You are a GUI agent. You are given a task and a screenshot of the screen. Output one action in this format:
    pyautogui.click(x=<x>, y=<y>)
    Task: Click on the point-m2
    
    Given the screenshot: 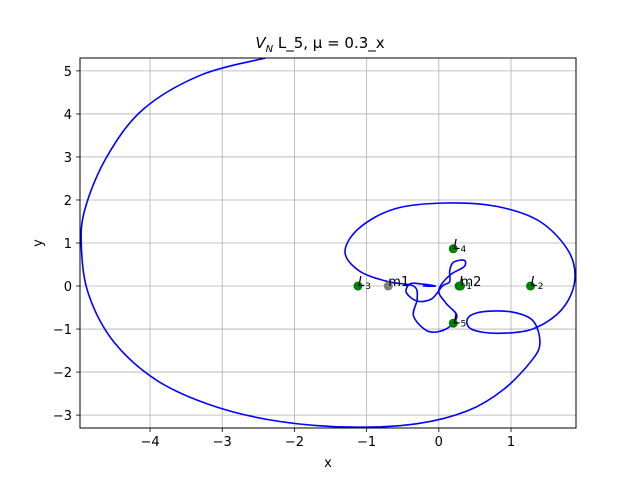 What is the action you would take?
    pyautogui.click(x=460, y=286)
    